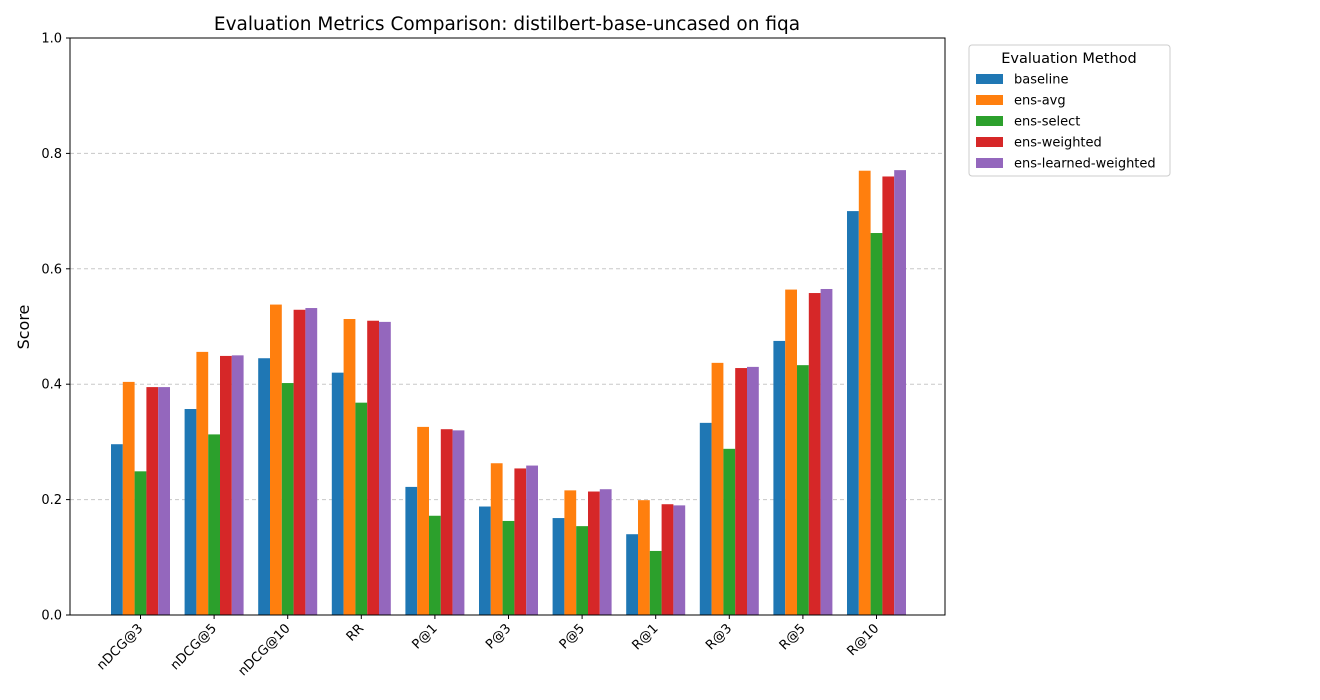 Image resolution: width=1320 pixels, height=700 pixels. Describe the element at coordinates (520, 541) in the screenshot. I see `bar-ens-weighted-P@3` at that location.